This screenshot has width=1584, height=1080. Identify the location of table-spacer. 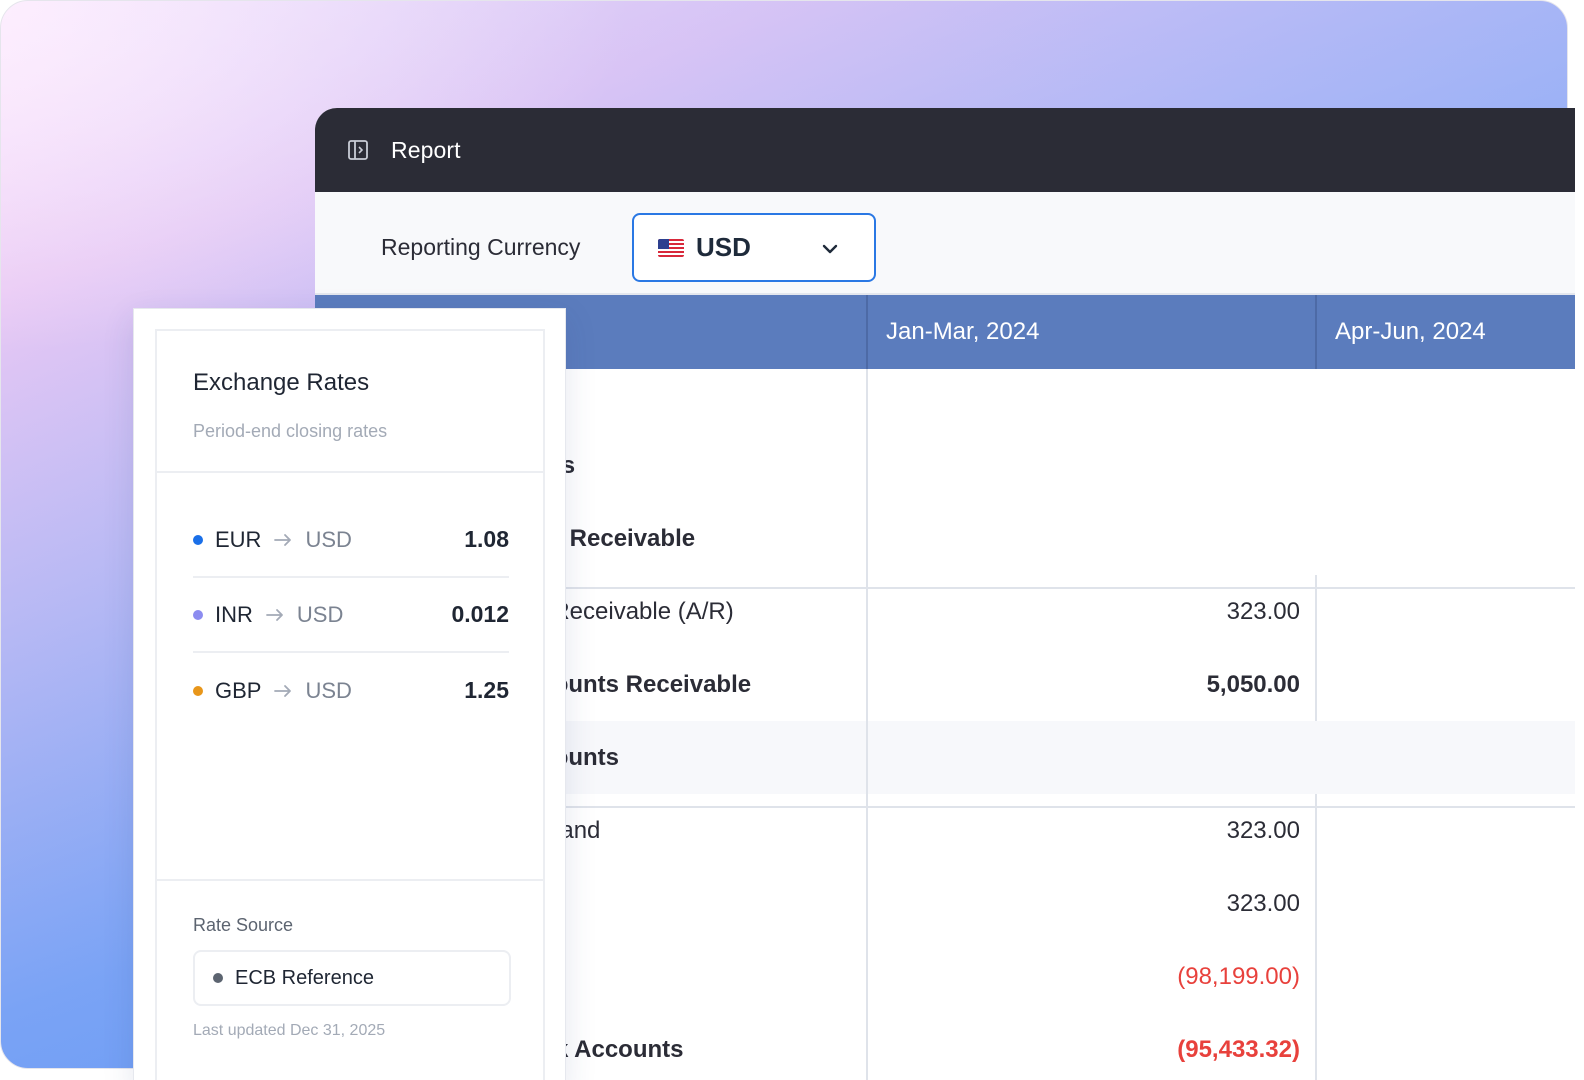
(945, 399).